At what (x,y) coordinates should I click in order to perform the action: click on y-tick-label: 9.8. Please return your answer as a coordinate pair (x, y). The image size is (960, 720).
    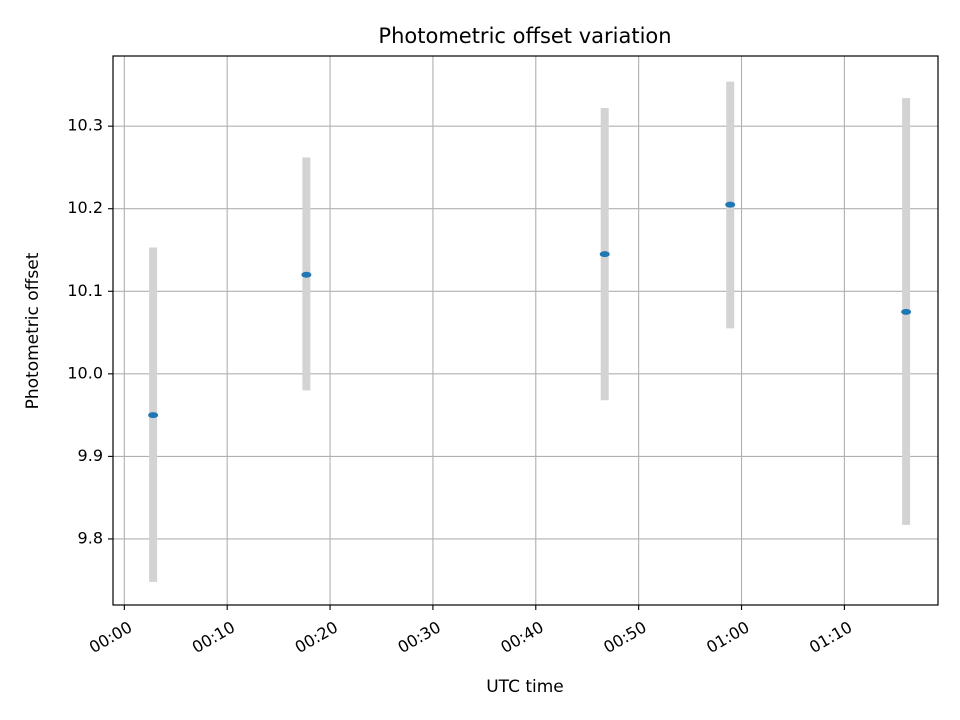
    Looking at the image, I should click on (90, 537).